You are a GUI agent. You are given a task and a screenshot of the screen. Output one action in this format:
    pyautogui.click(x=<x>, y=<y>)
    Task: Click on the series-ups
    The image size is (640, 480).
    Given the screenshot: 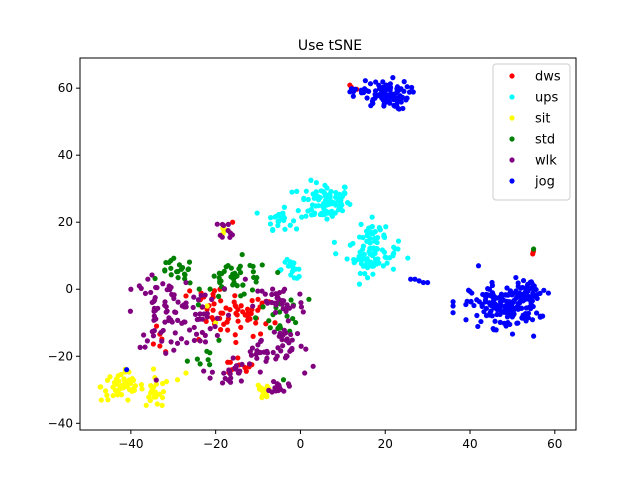 What is the action you would take?
    pyautogui.click(x=332, y=232)
    